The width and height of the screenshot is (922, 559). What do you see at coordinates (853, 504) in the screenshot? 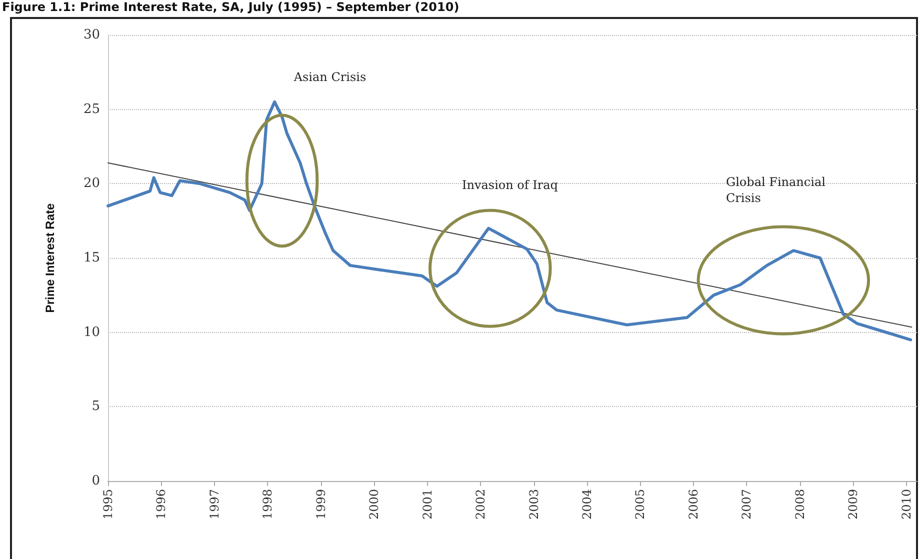
I see `x-tick-label: 2009` at bounding box center [853, 504].